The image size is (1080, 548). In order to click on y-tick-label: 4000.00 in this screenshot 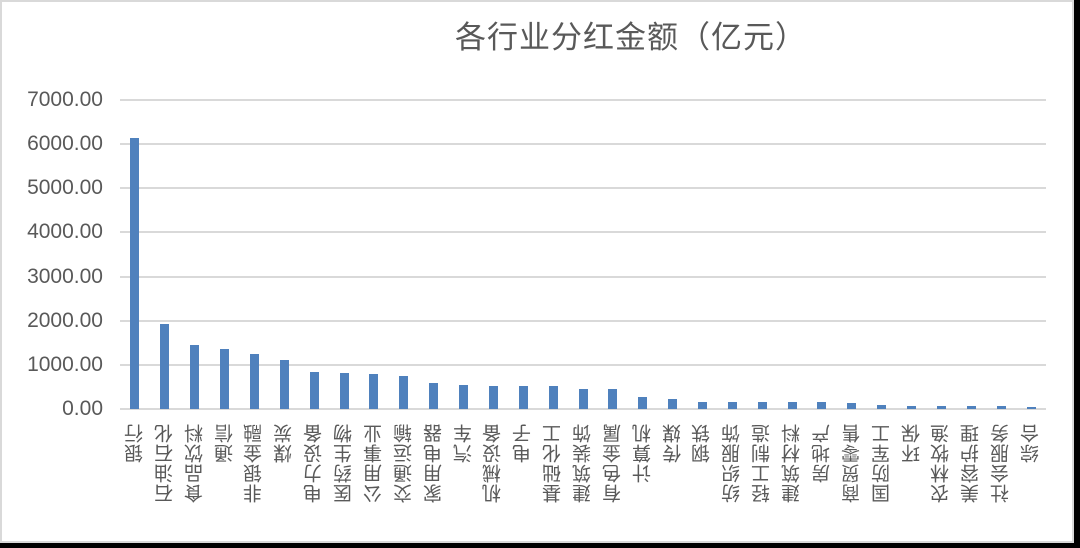, I will do `click(65, 232)`.